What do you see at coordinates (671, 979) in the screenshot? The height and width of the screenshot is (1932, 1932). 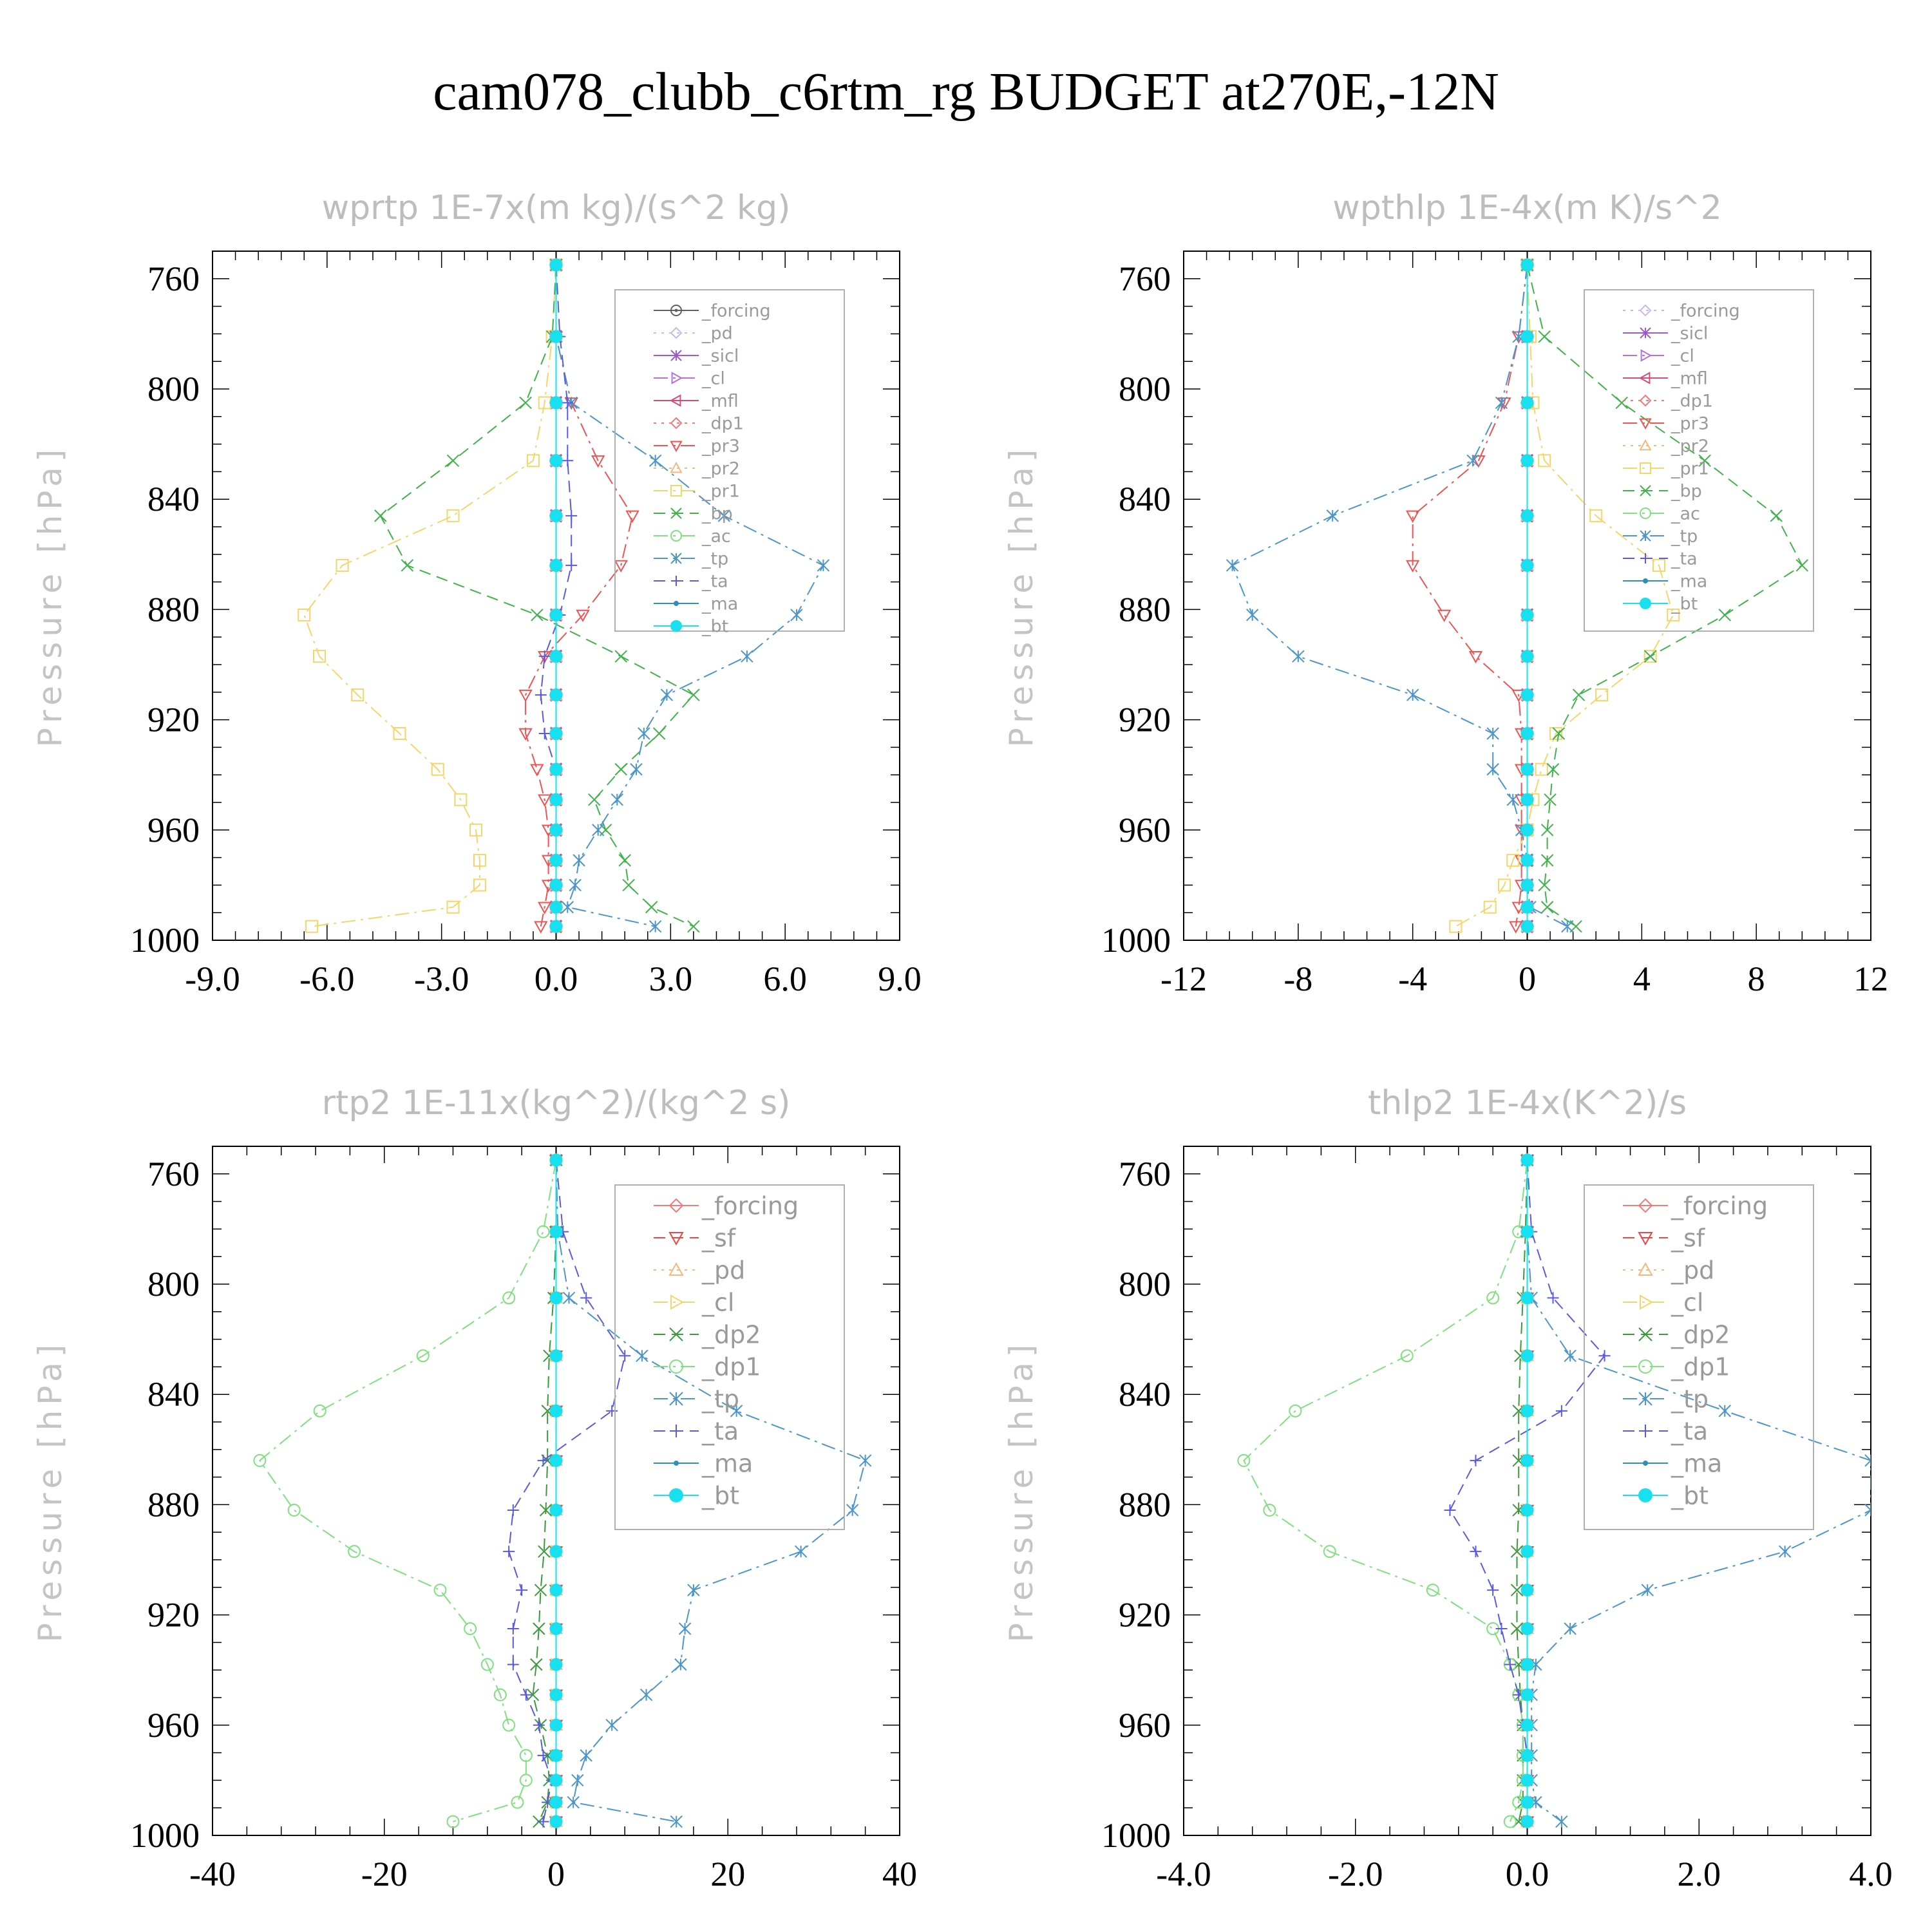 I see `x-tick-label: 3.0` at bounding box center [671, 979].